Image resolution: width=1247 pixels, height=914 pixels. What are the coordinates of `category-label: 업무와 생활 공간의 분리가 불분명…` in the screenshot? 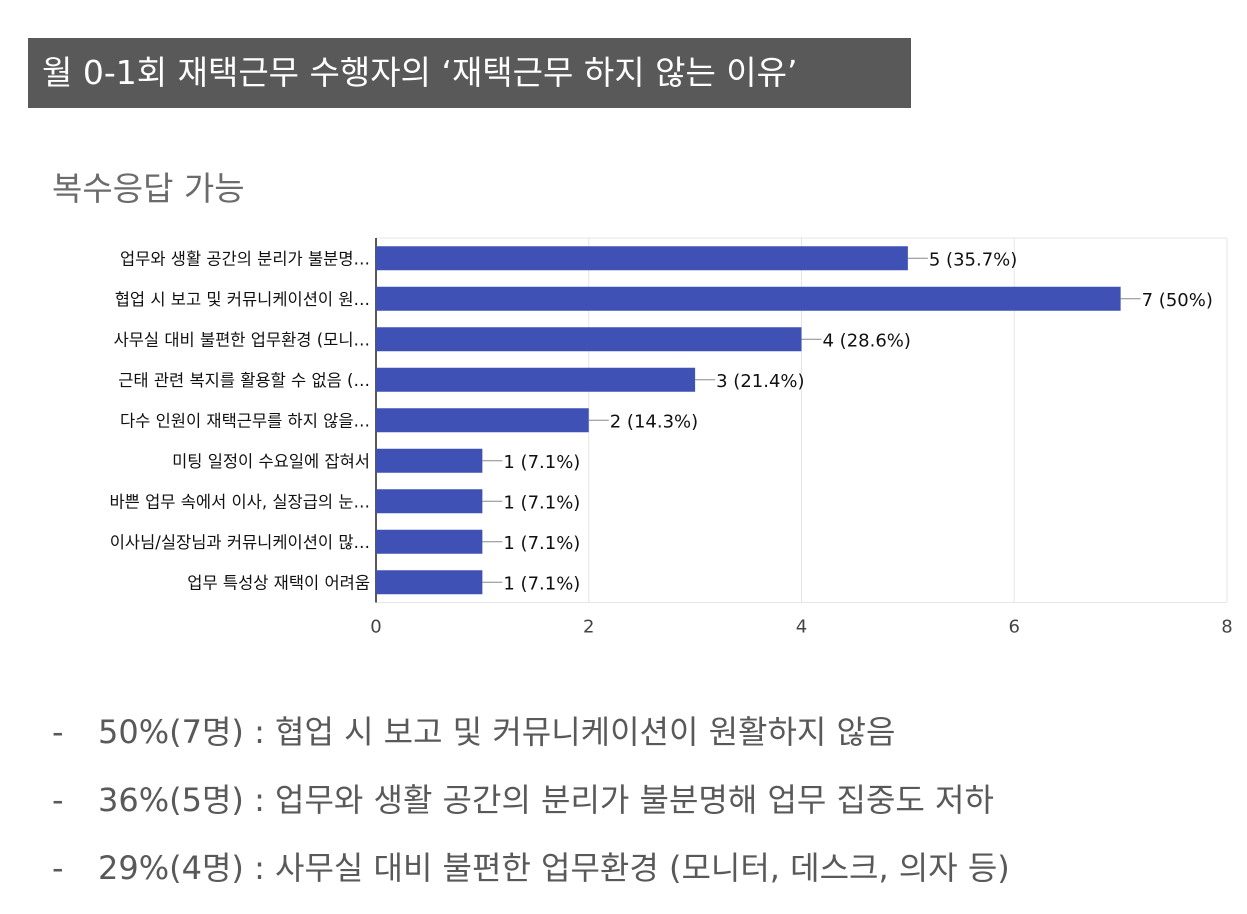 It's located at (245, 258).